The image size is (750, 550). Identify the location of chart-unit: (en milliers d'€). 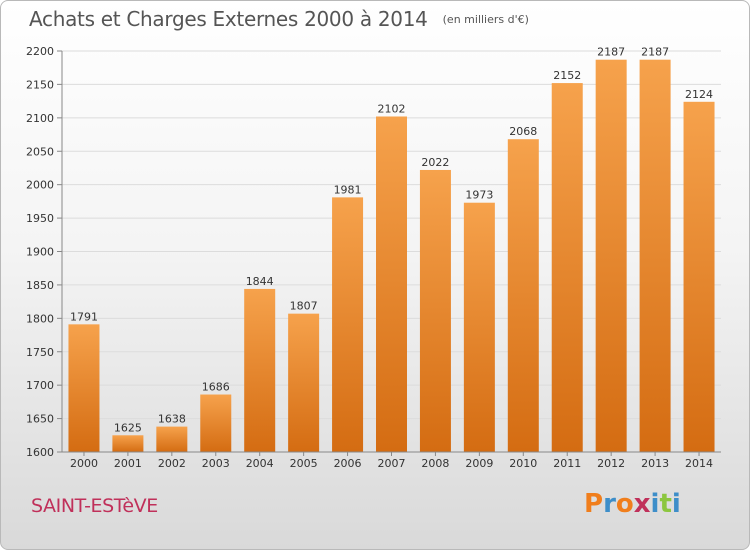
(485, 19).